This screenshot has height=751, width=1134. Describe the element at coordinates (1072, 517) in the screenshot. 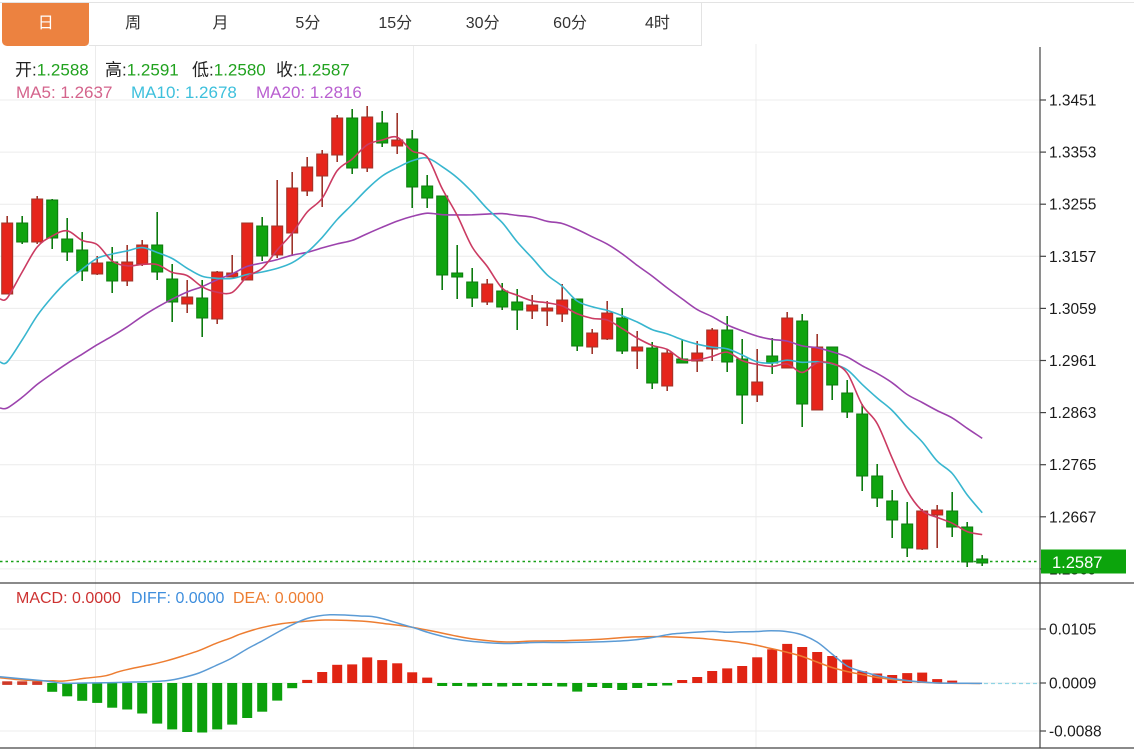

I see `svg-text: 1.2667` at that location.